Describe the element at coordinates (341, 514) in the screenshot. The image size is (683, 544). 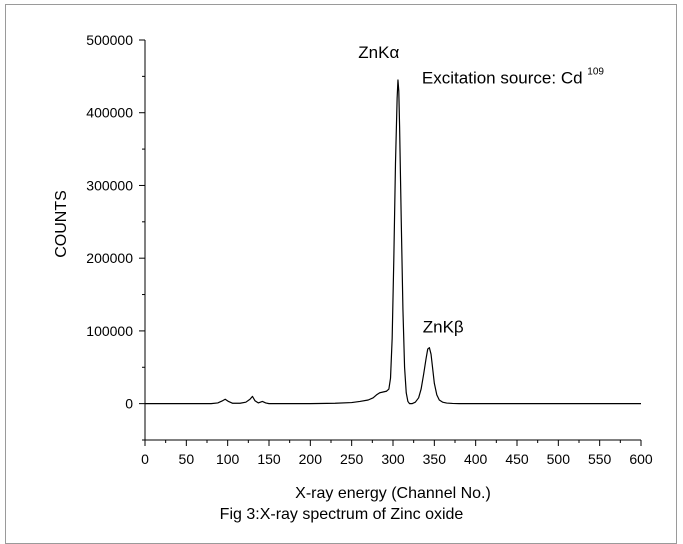
I see `figure-caption: Fig 3:X-ray spectrum of Zinc oxide` at that location.